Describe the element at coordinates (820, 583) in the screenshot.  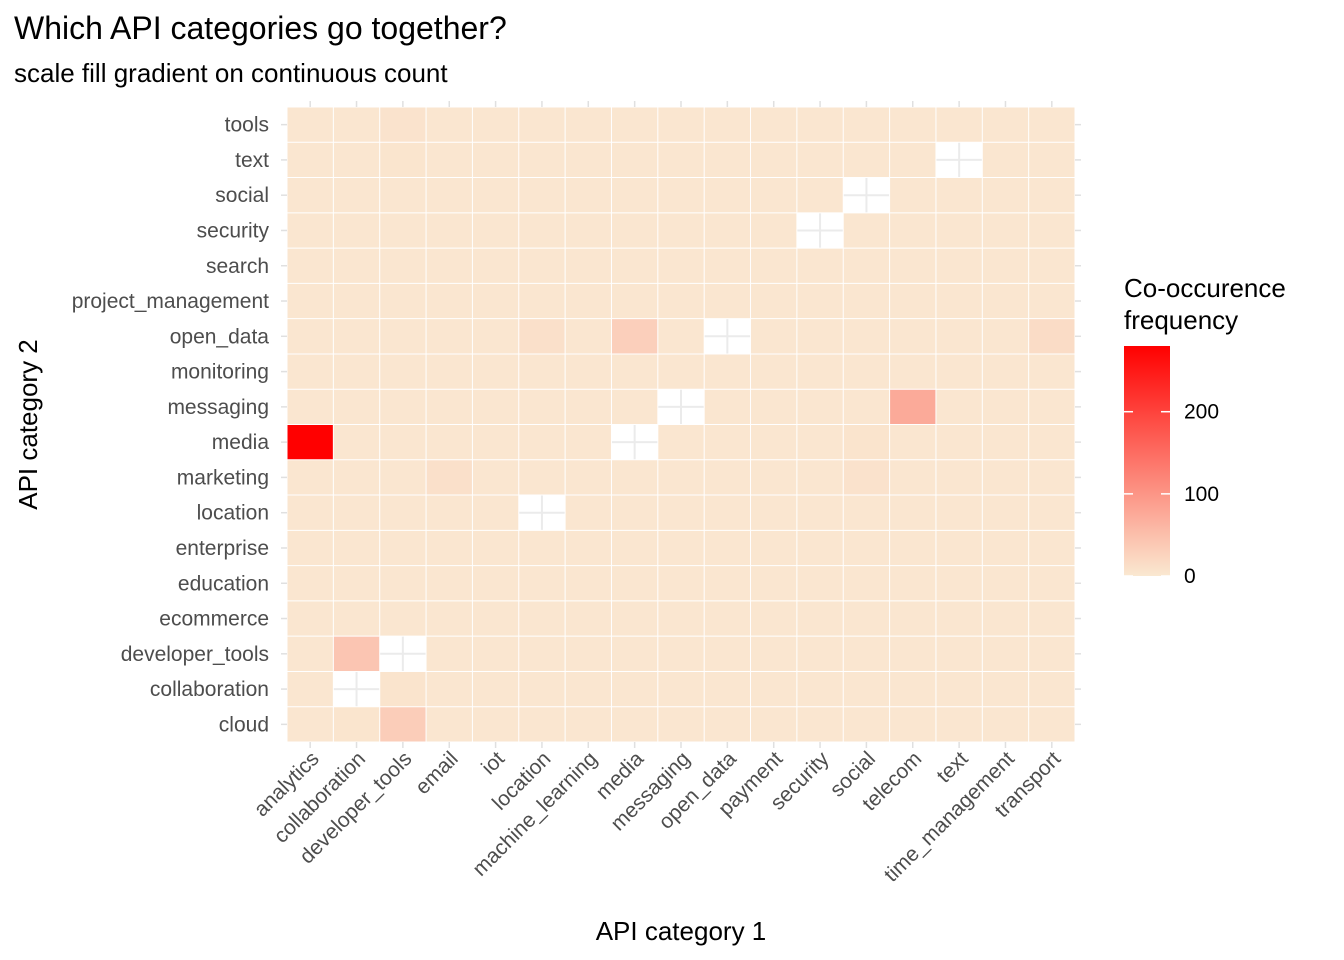
I see `cell-security-education` at that location.